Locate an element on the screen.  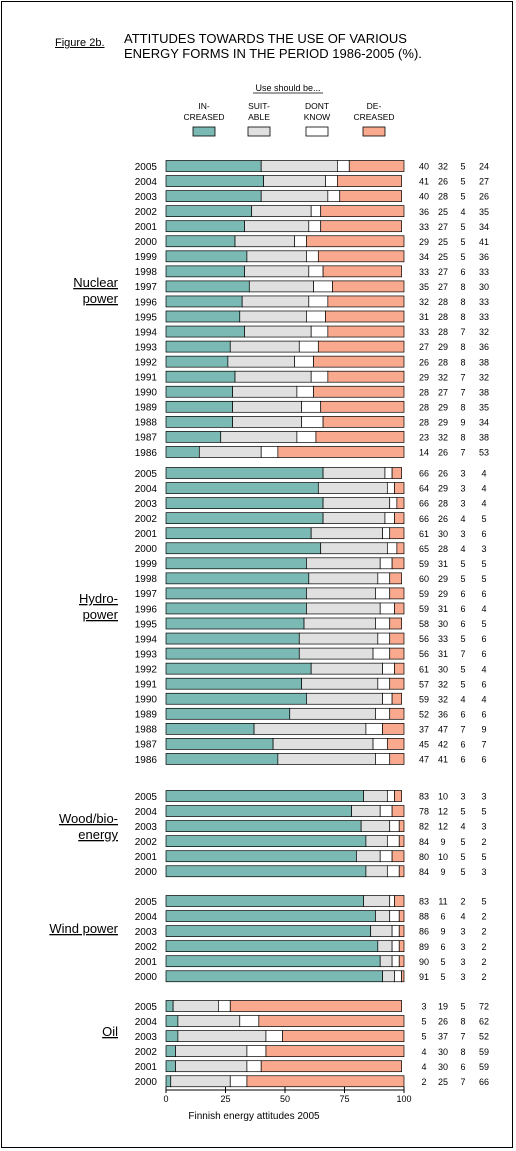
value-label: 34 is located at coordinates (484, 227).